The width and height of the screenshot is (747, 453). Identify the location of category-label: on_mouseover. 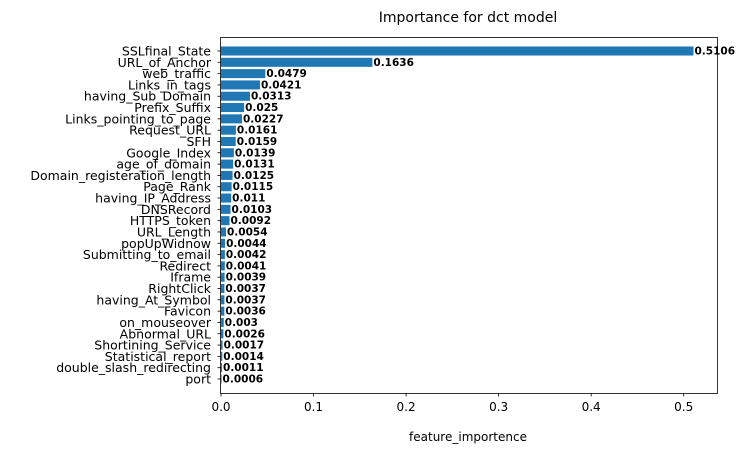
(165, 322).